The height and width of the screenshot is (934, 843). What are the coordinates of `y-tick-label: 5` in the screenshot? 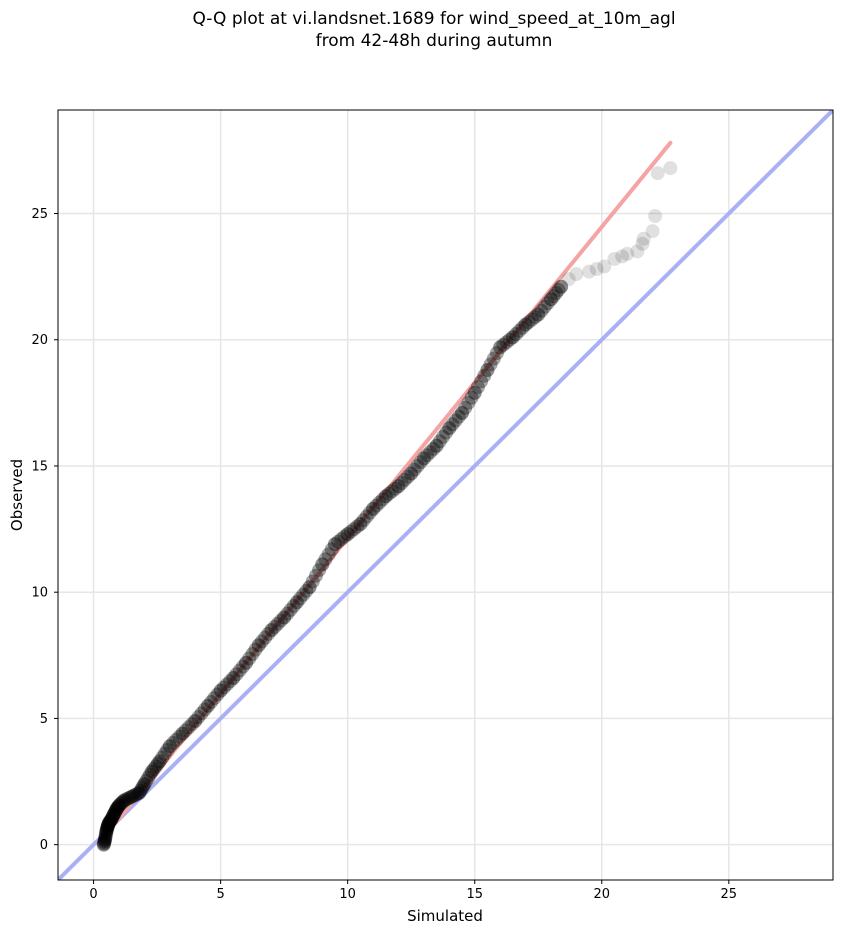 It's located at (44, 719).